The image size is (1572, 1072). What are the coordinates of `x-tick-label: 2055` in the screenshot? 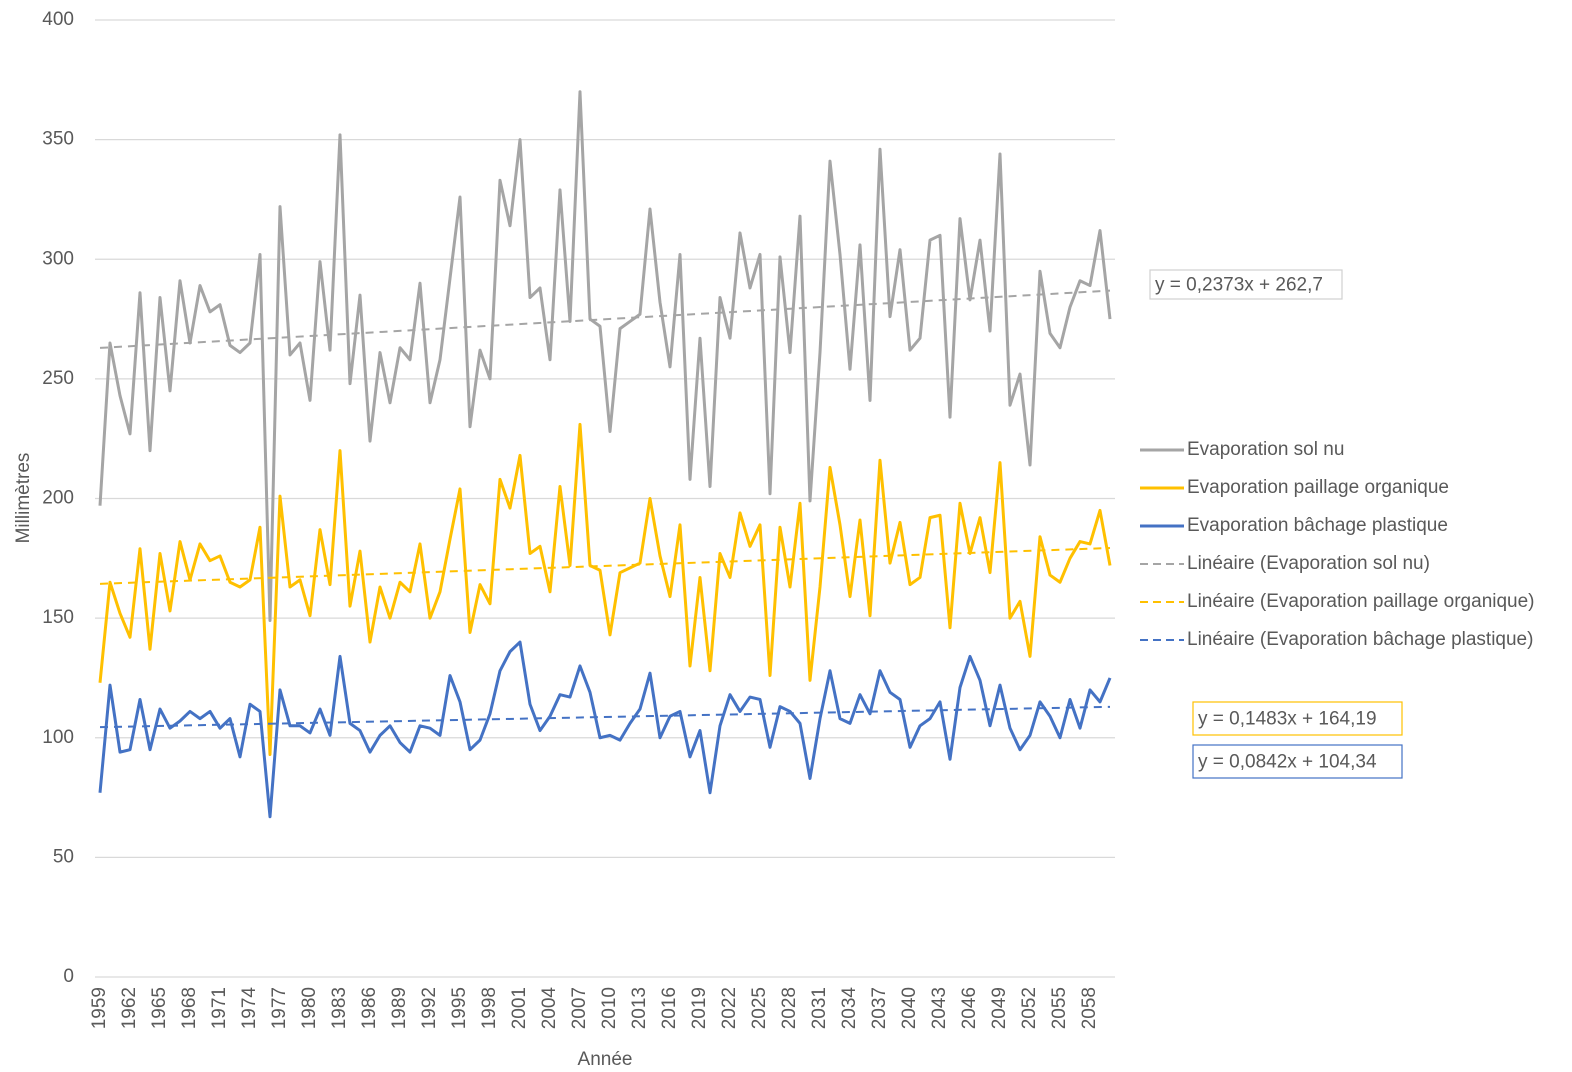 It's located at (1059, 1008).